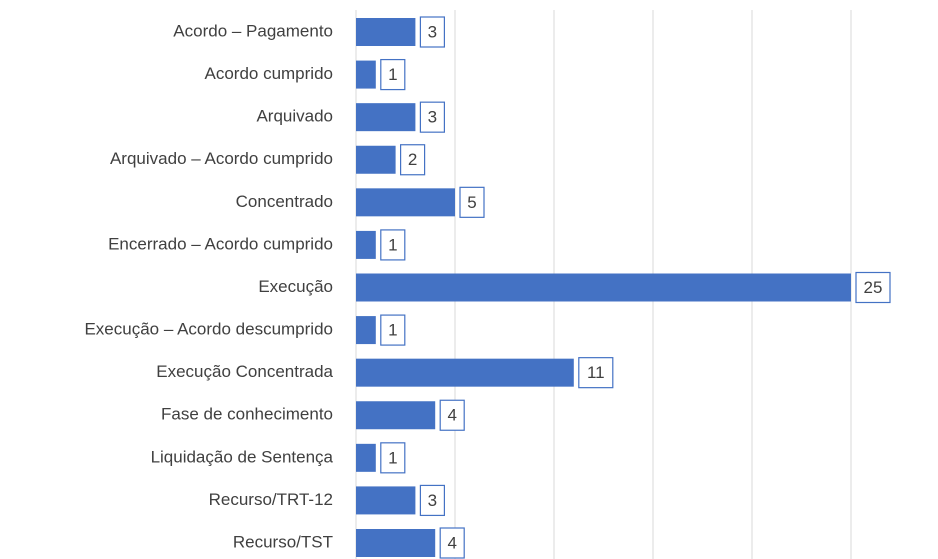  Describe the element at coordinates (208, 329) in the screenshot. I see `y-tick-label: Execução – Acordo descumprido` at that location.